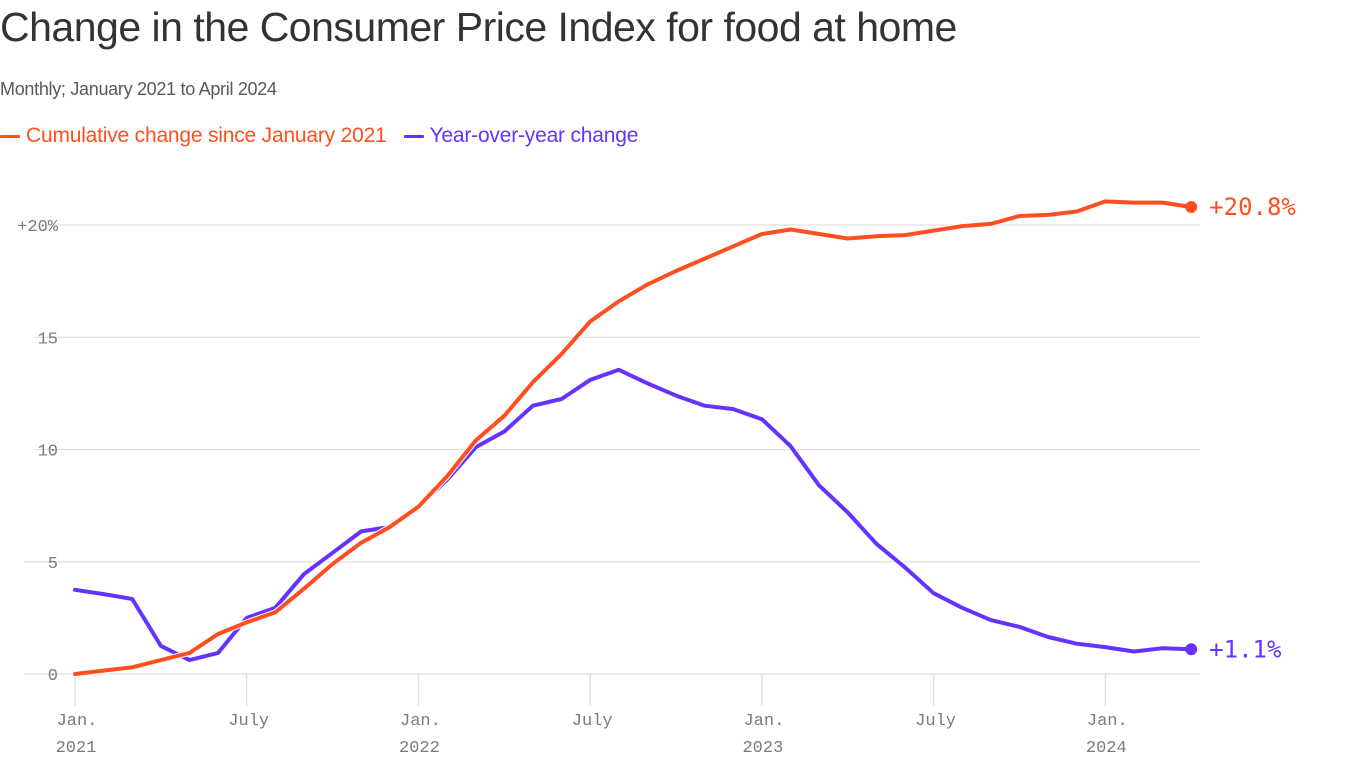  Describe the element at coordinates (48, 339) in the screenshot. I see `y-tick-label: 15` at that location.